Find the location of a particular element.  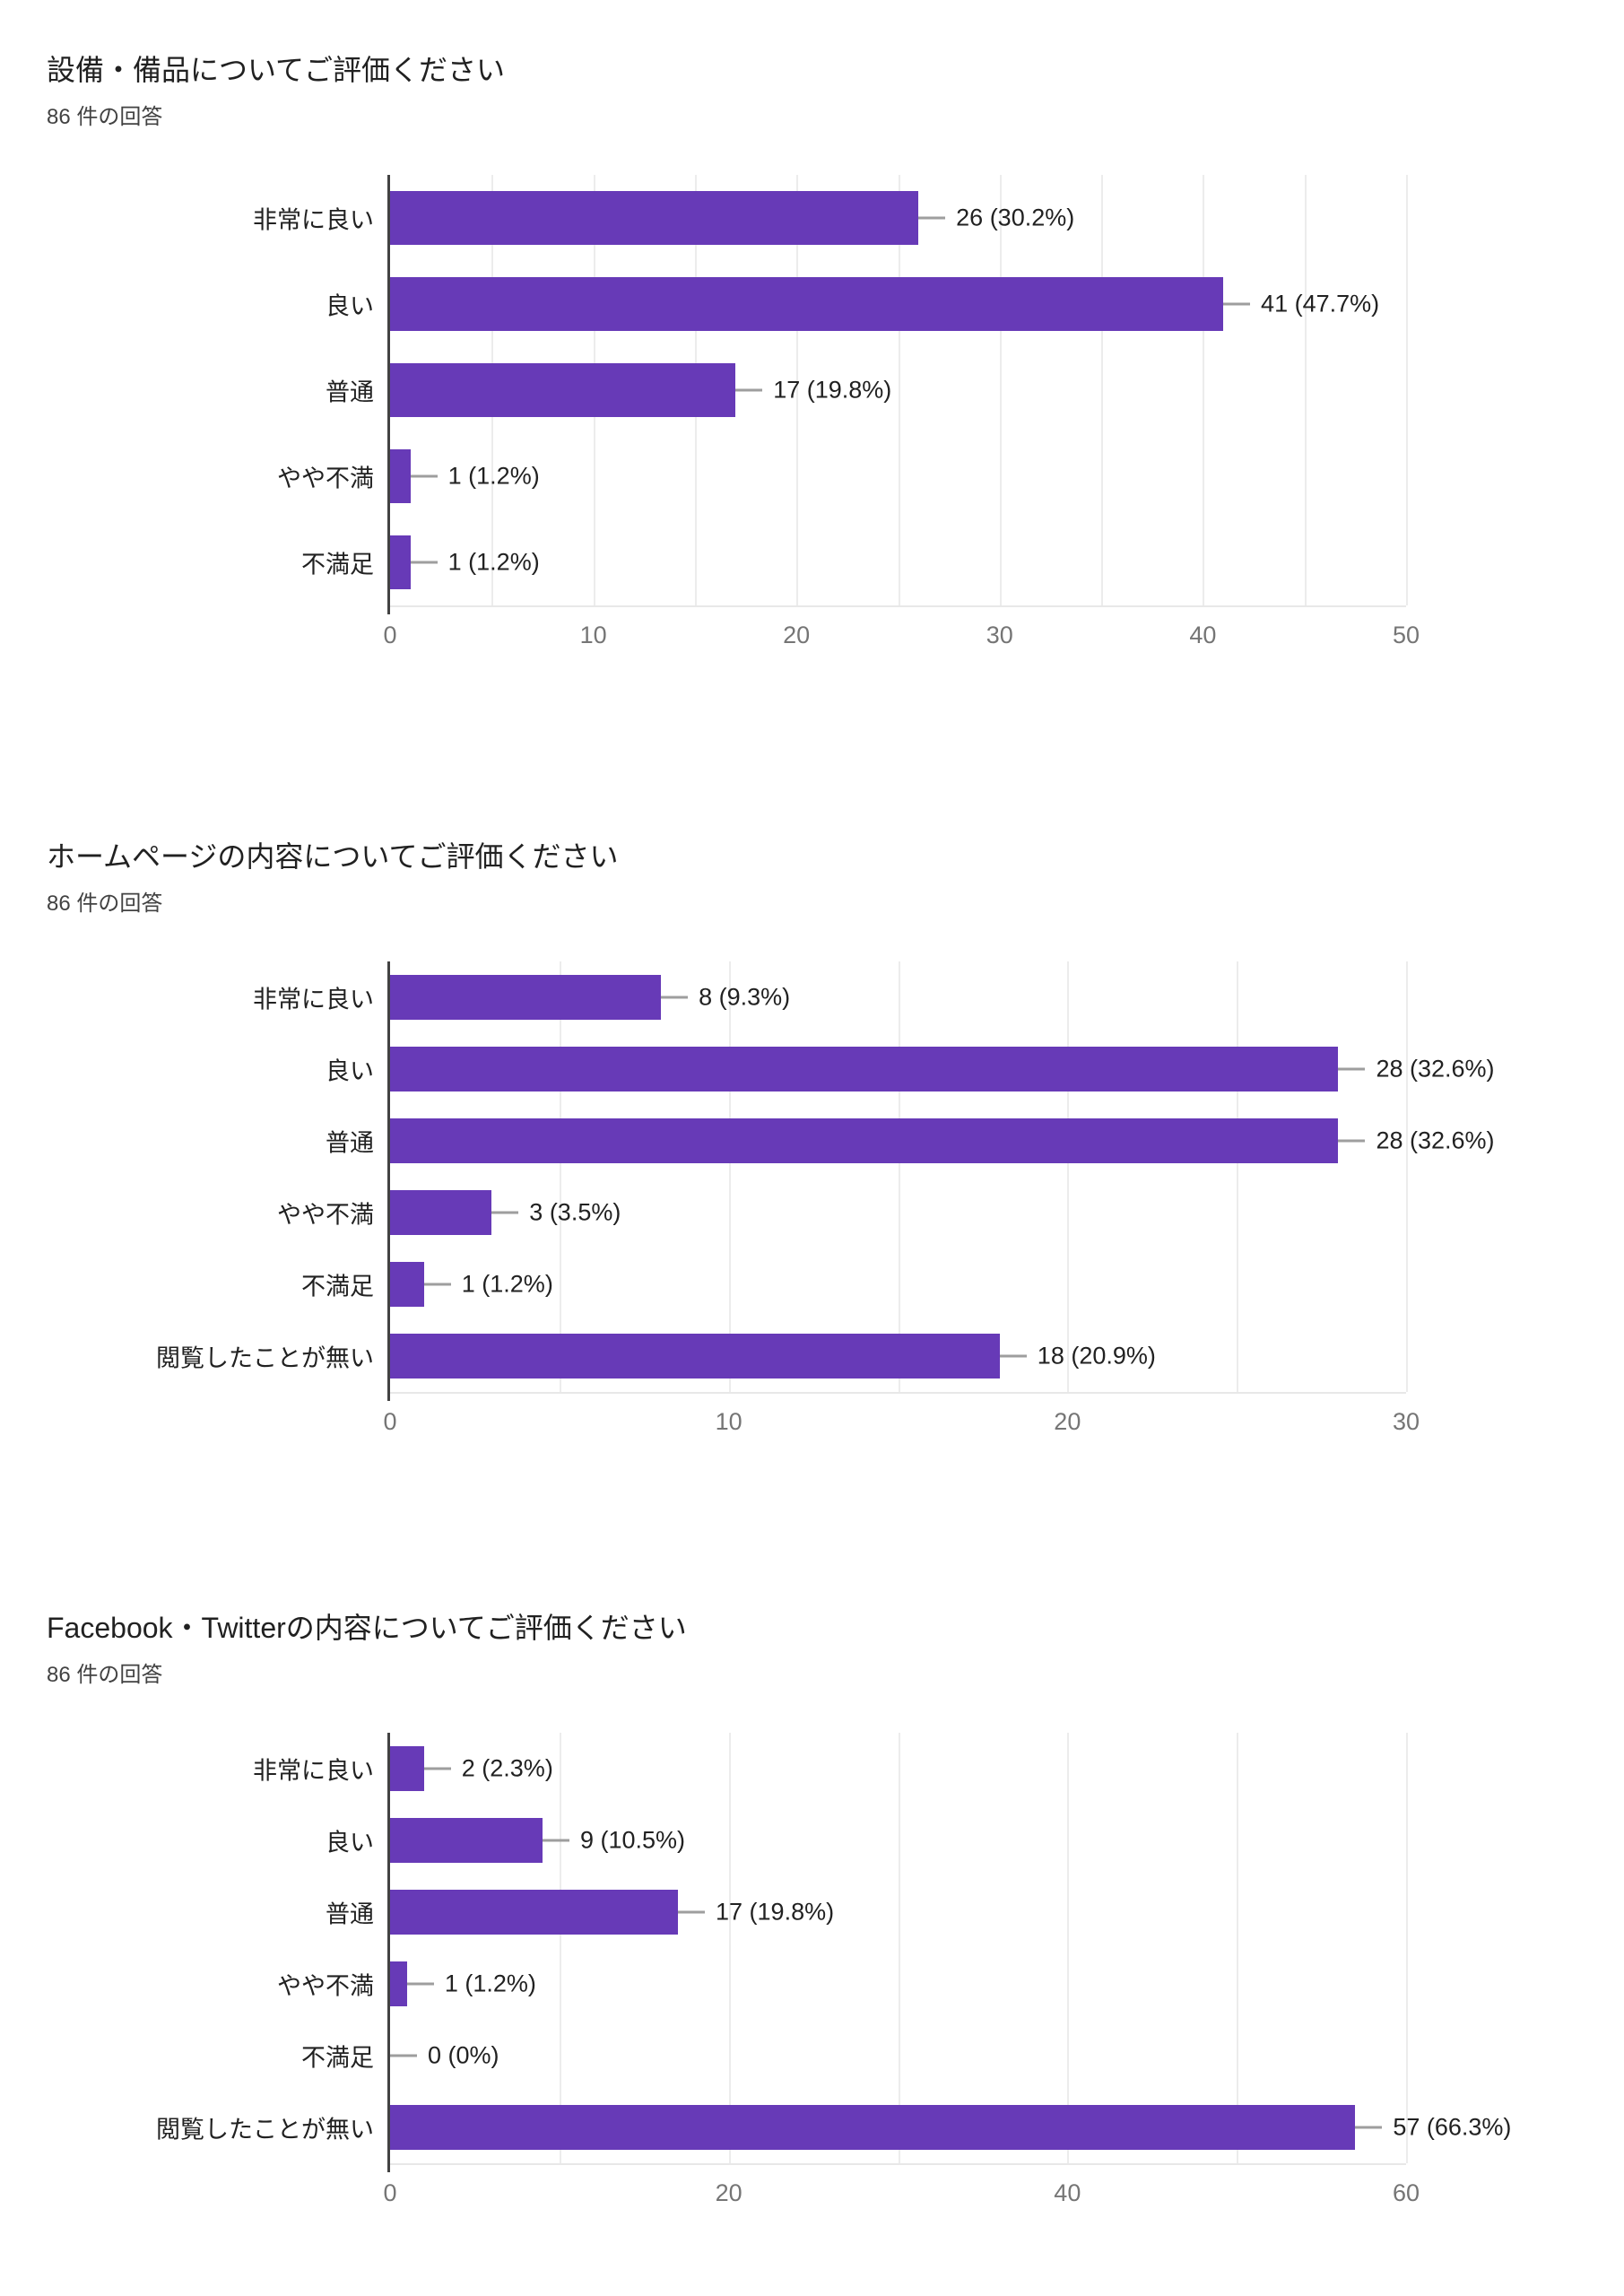

x-tick-label: 0 is located at coordinates (390, 635).